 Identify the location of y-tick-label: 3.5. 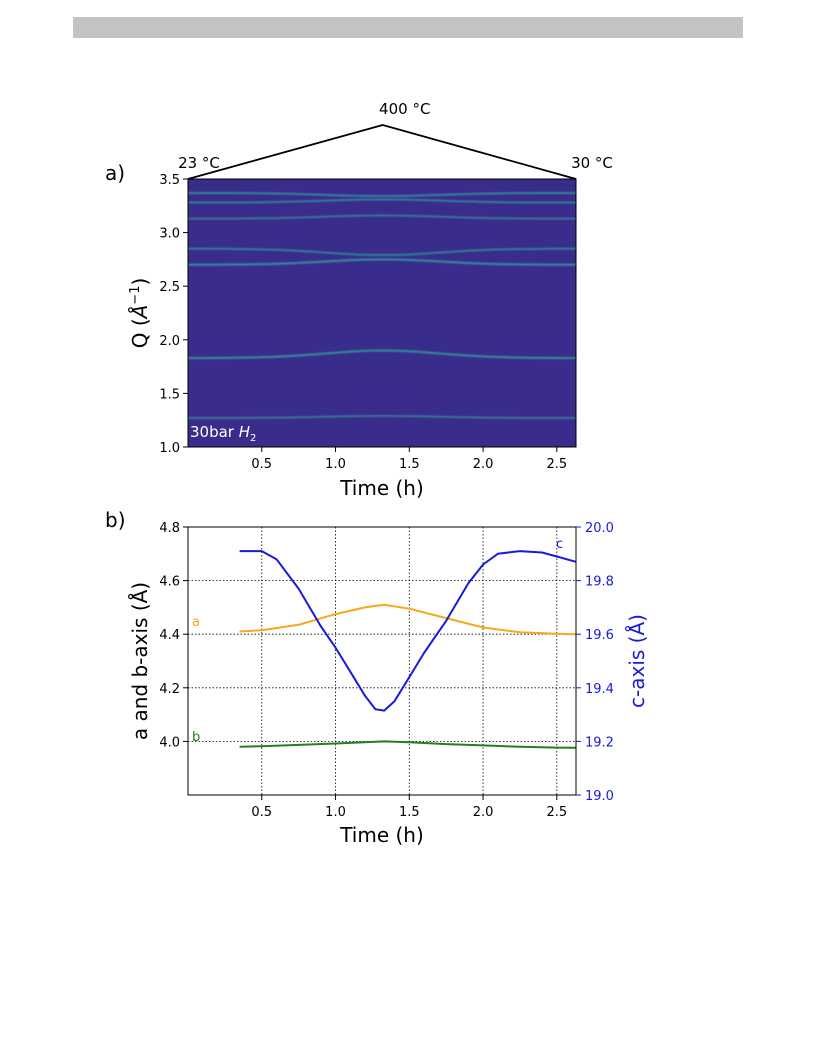
(169, 180).